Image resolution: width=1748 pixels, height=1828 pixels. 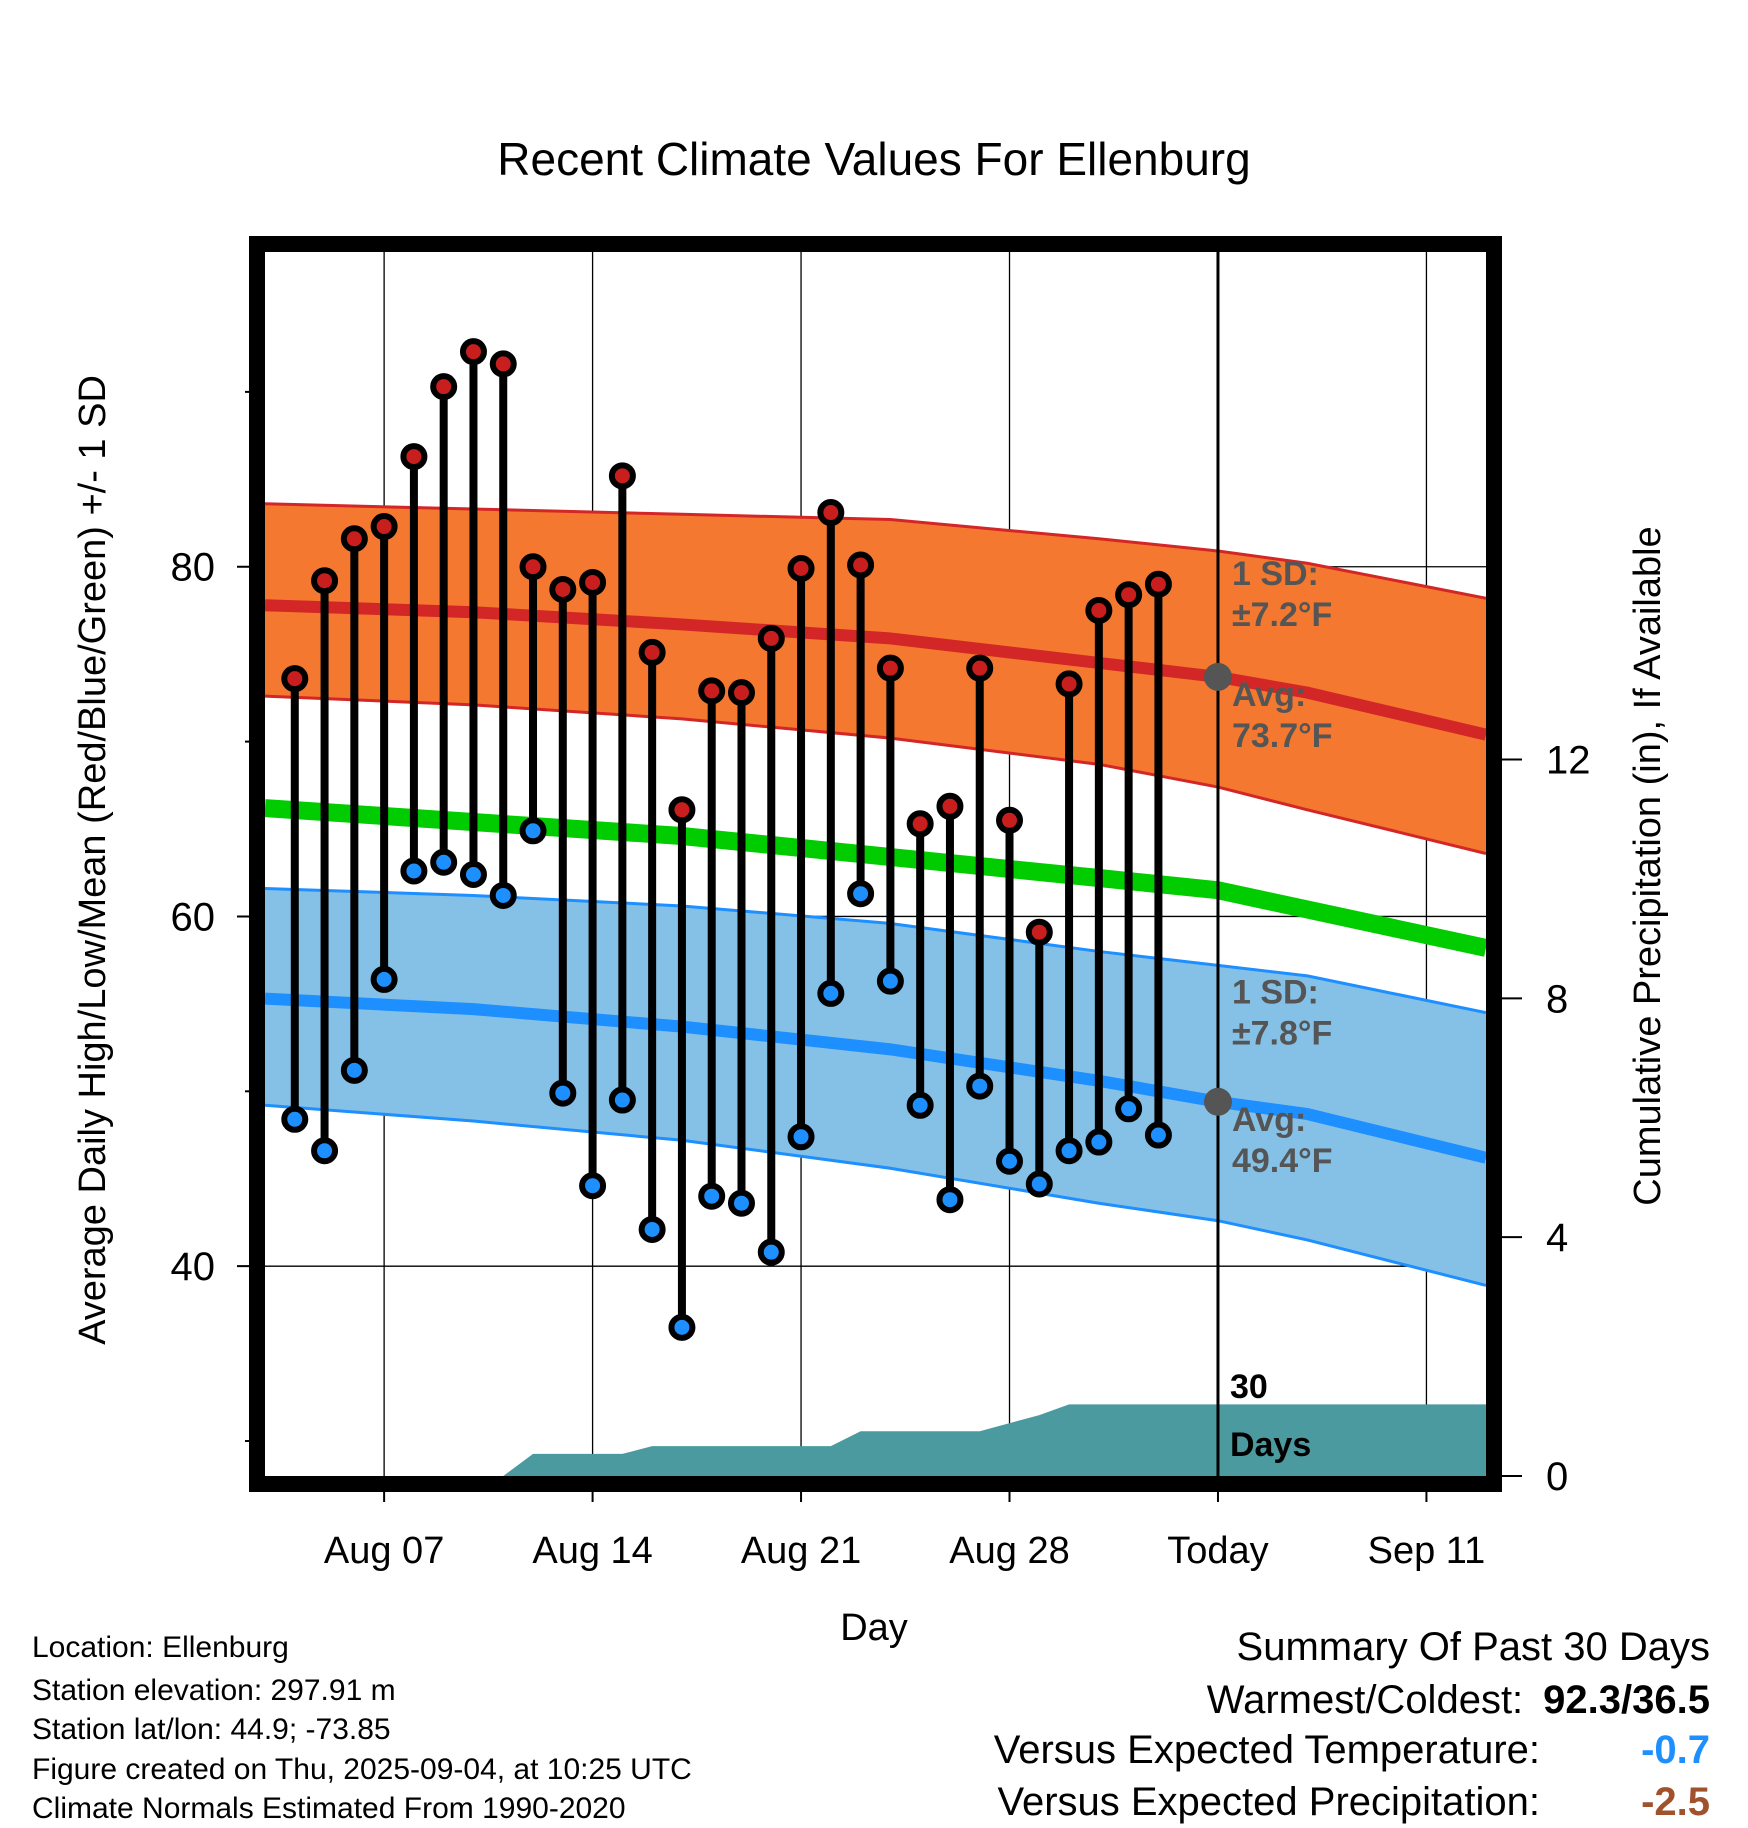 What do you see at coordinates (1626, 1700) in the screenshot?
I see `warm-cold-value: 92.3/36.5` at bounding box center [1626, 1700].